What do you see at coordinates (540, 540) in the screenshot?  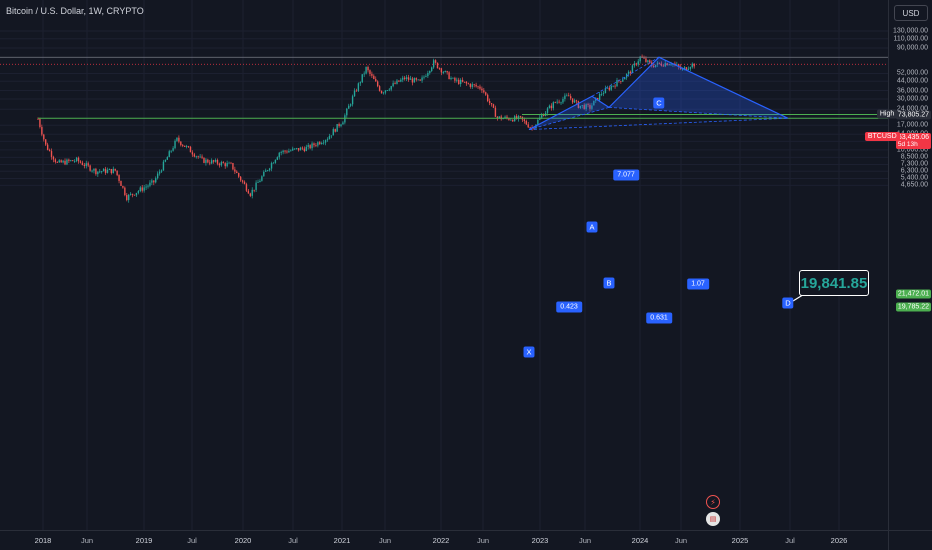 I see `time-label: 2023` at bounding box center [540, 540].